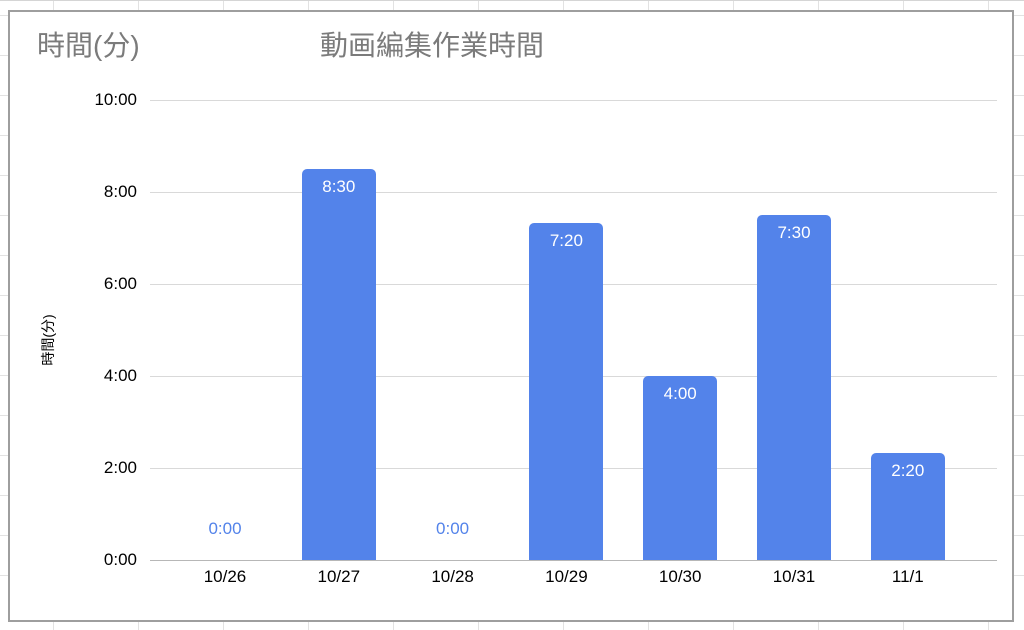  Describe the element at coordinates (573, 560) in the screenshot. I see `x-axis-baseline` at that location.